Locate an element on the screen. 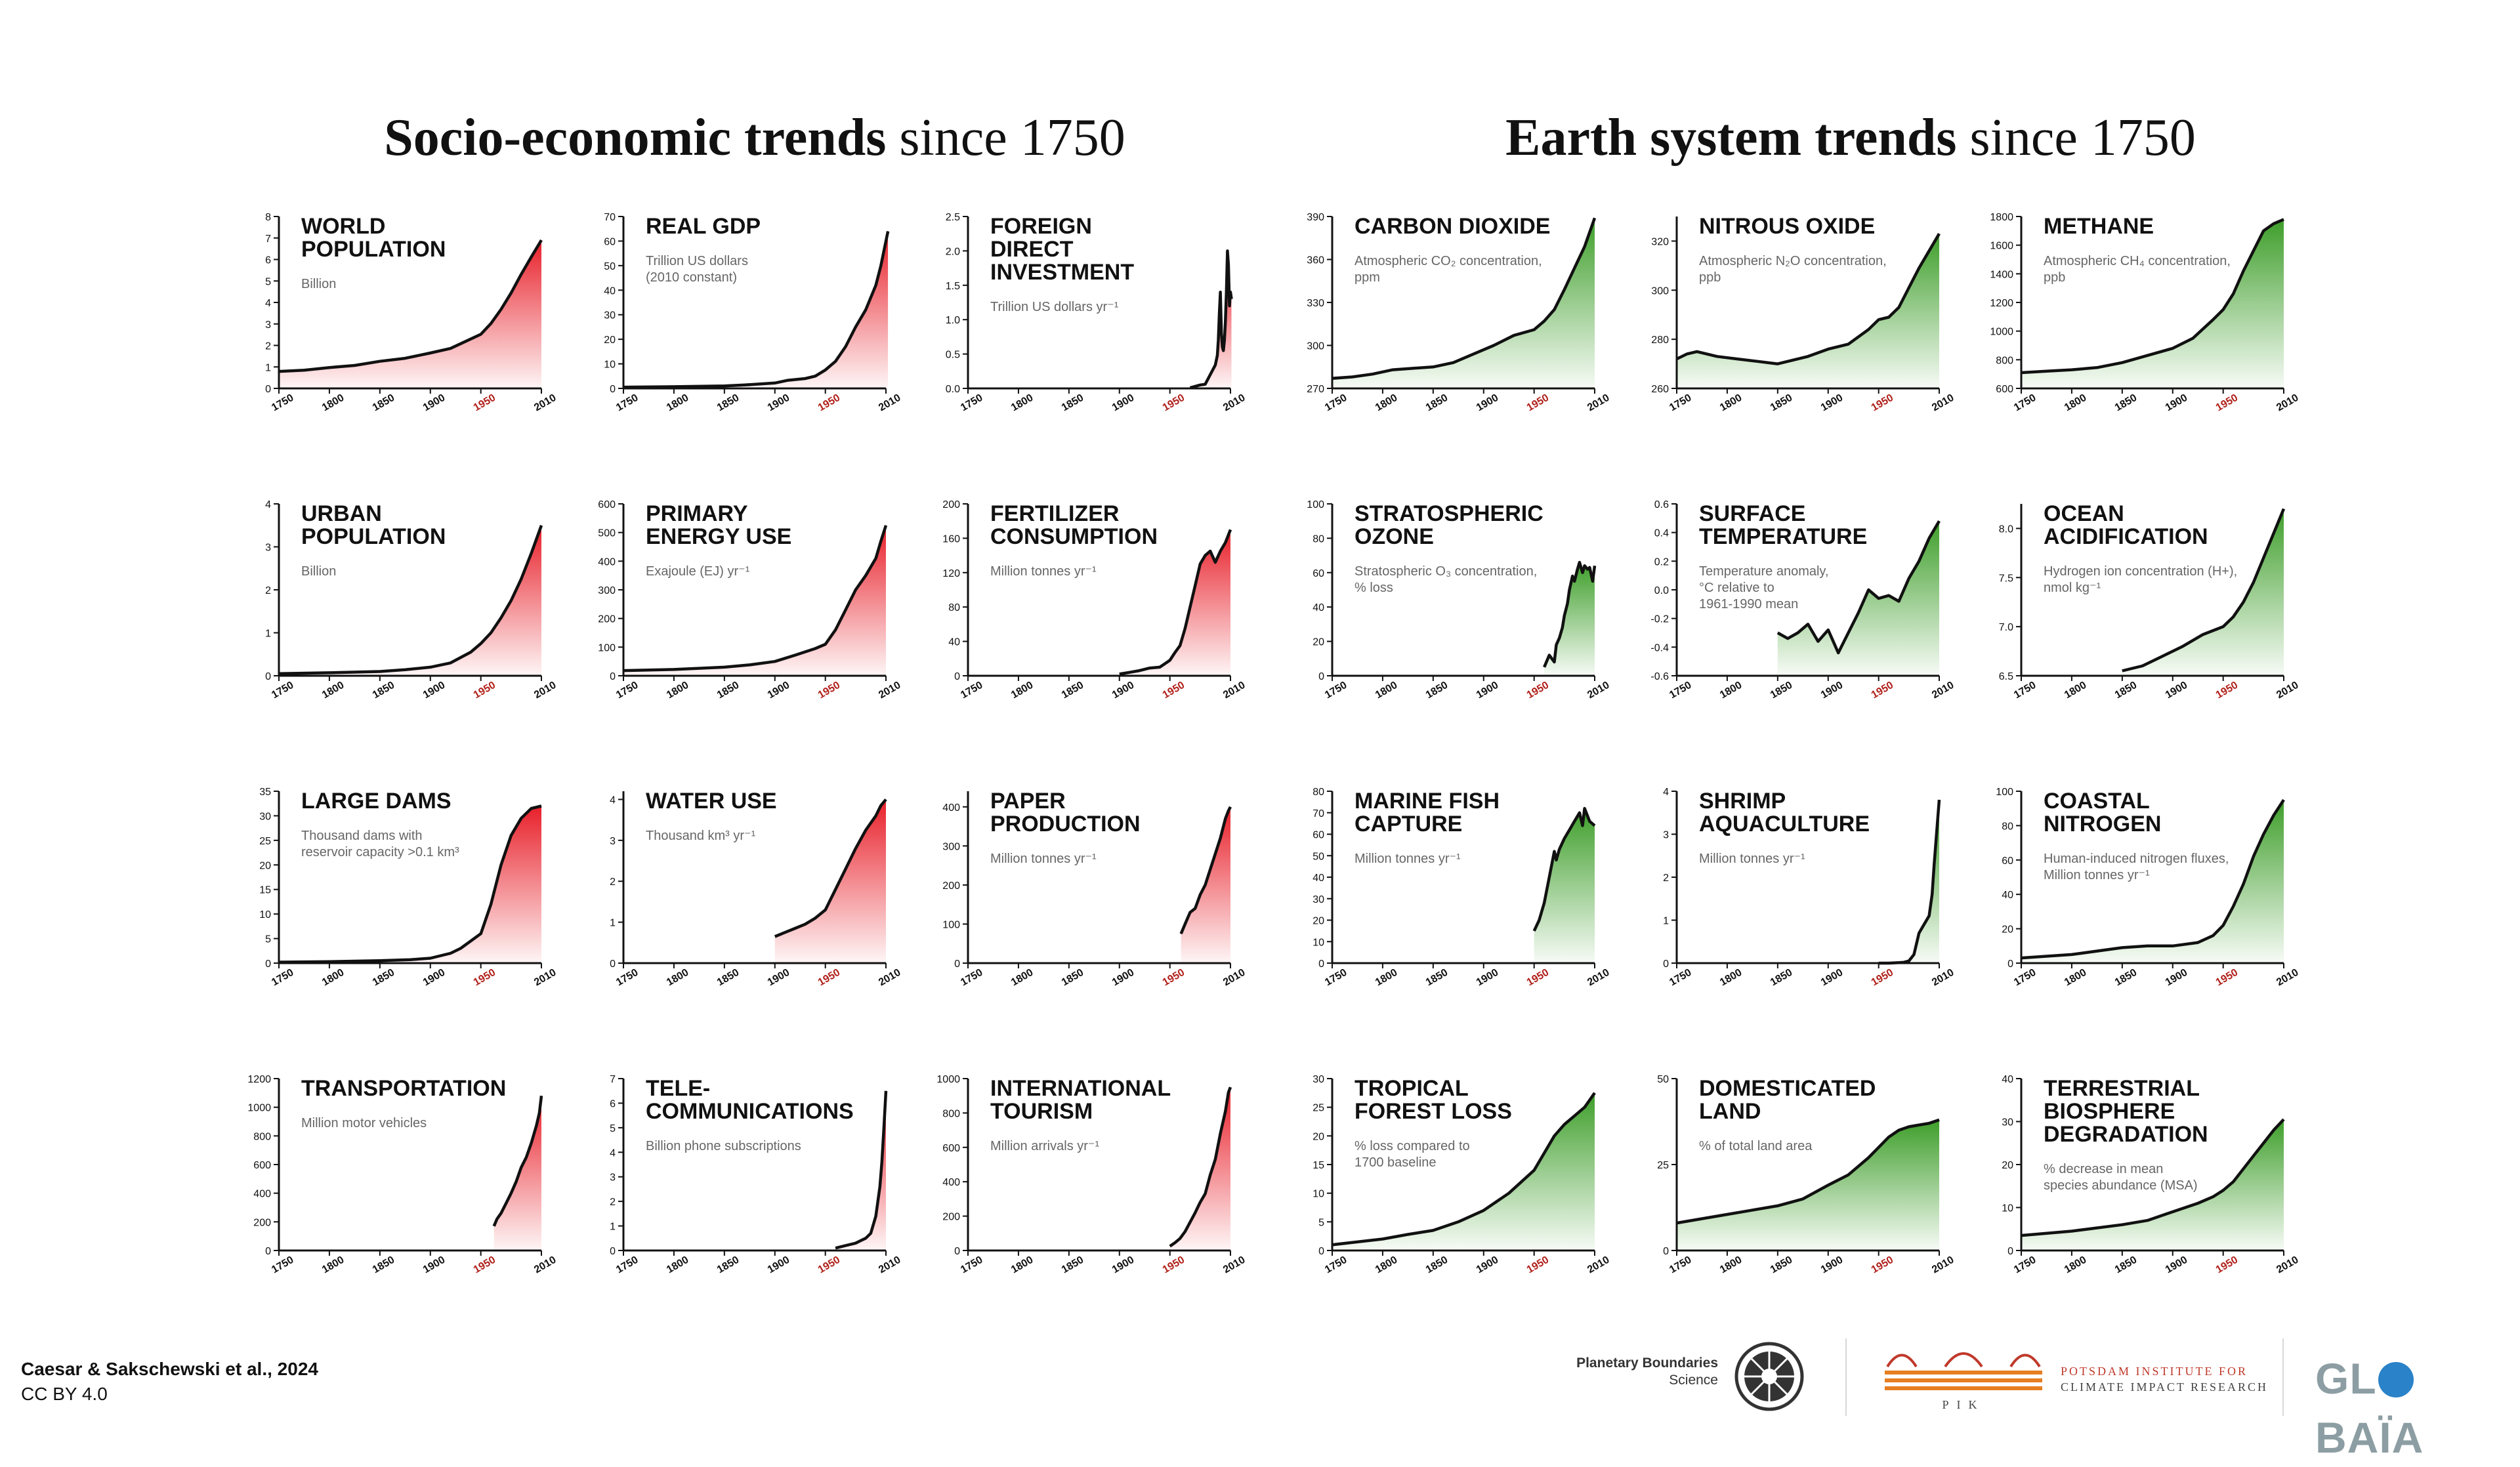  chart-title-line: FERTILIZER is located at coordinates (1054, 513).